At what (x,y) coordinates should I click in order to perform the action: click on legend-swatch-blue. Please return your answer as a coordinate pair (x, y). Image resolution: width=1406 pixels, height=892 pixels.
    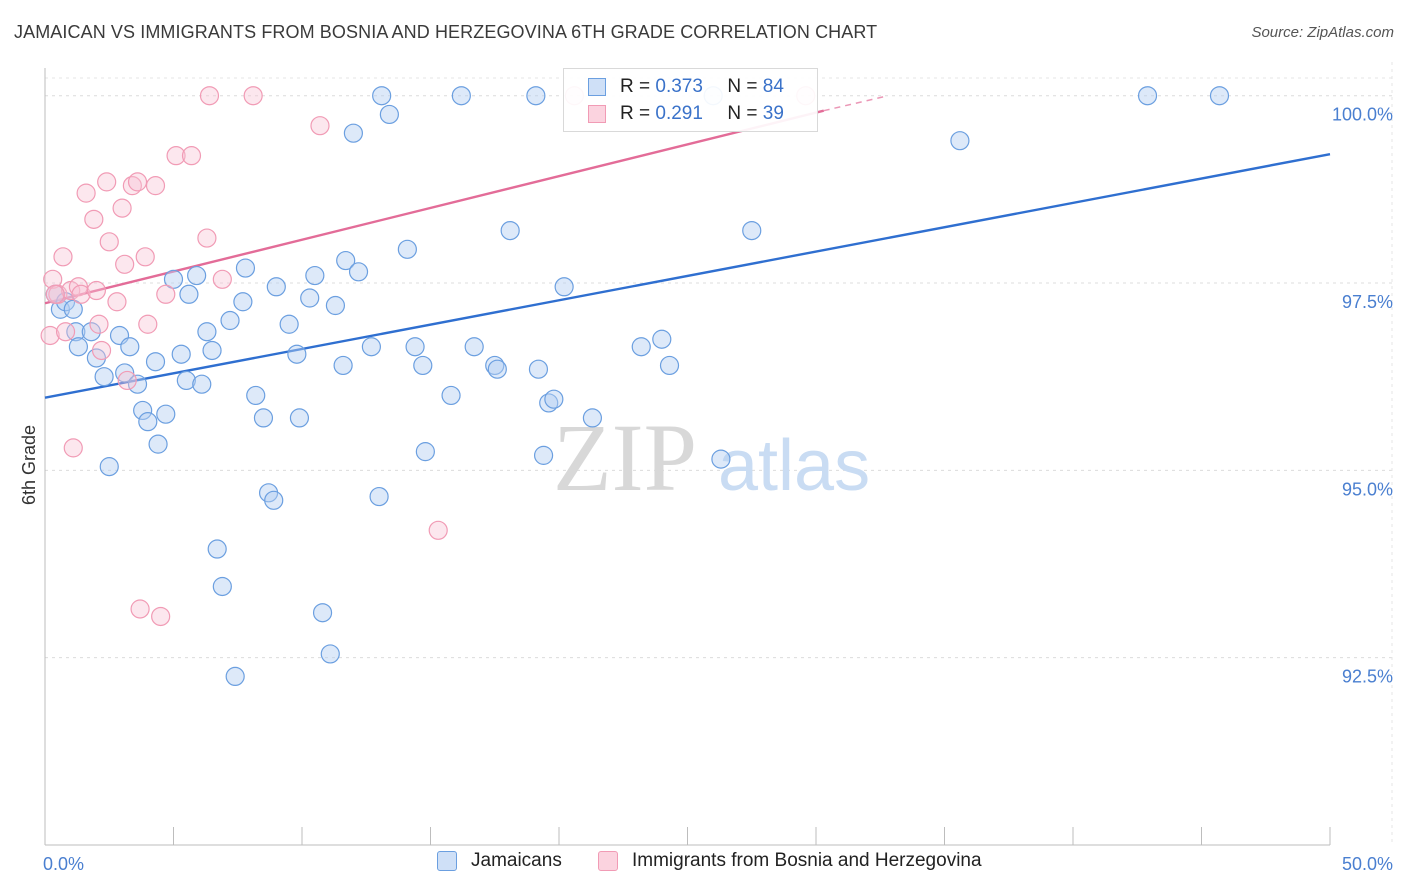
    Looking at the image, I should click on (597, 87).